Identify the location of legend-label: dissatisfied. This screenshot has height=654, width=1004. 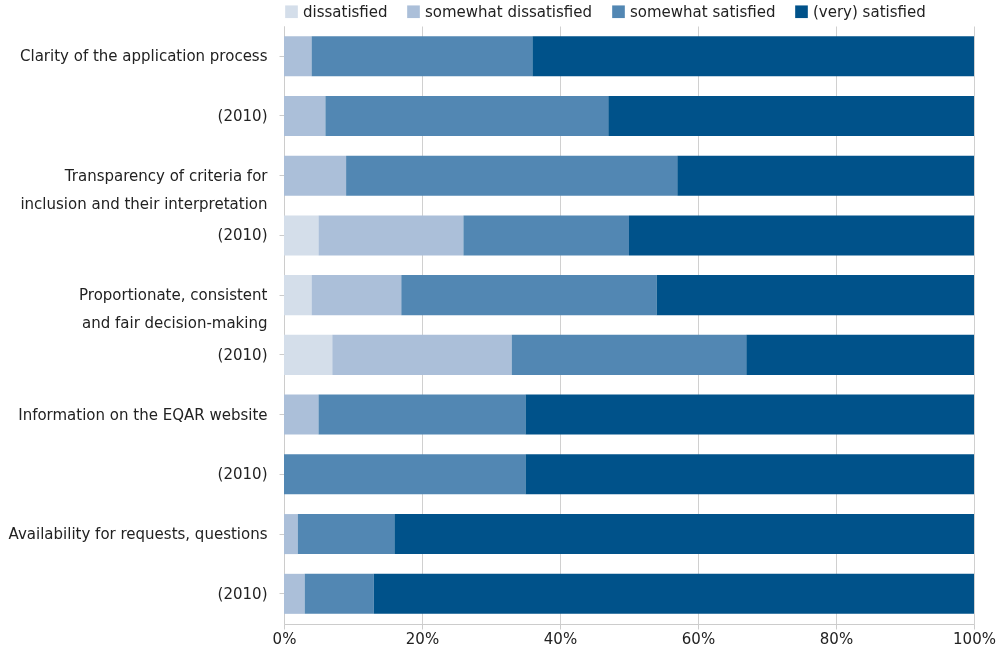
(345, 11).